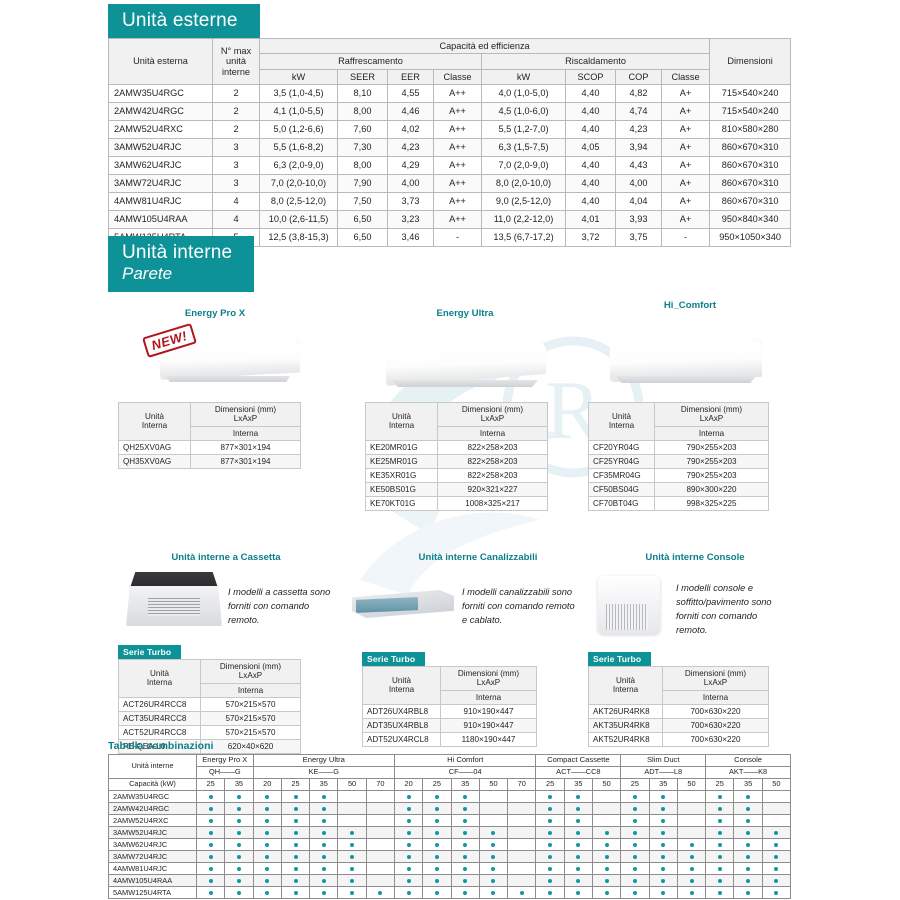 This screenshot has height=900, width=900. Describe the element at coordinates (154, 417) in the screenshot. I see `th-unit-l1: Unità` at that location.